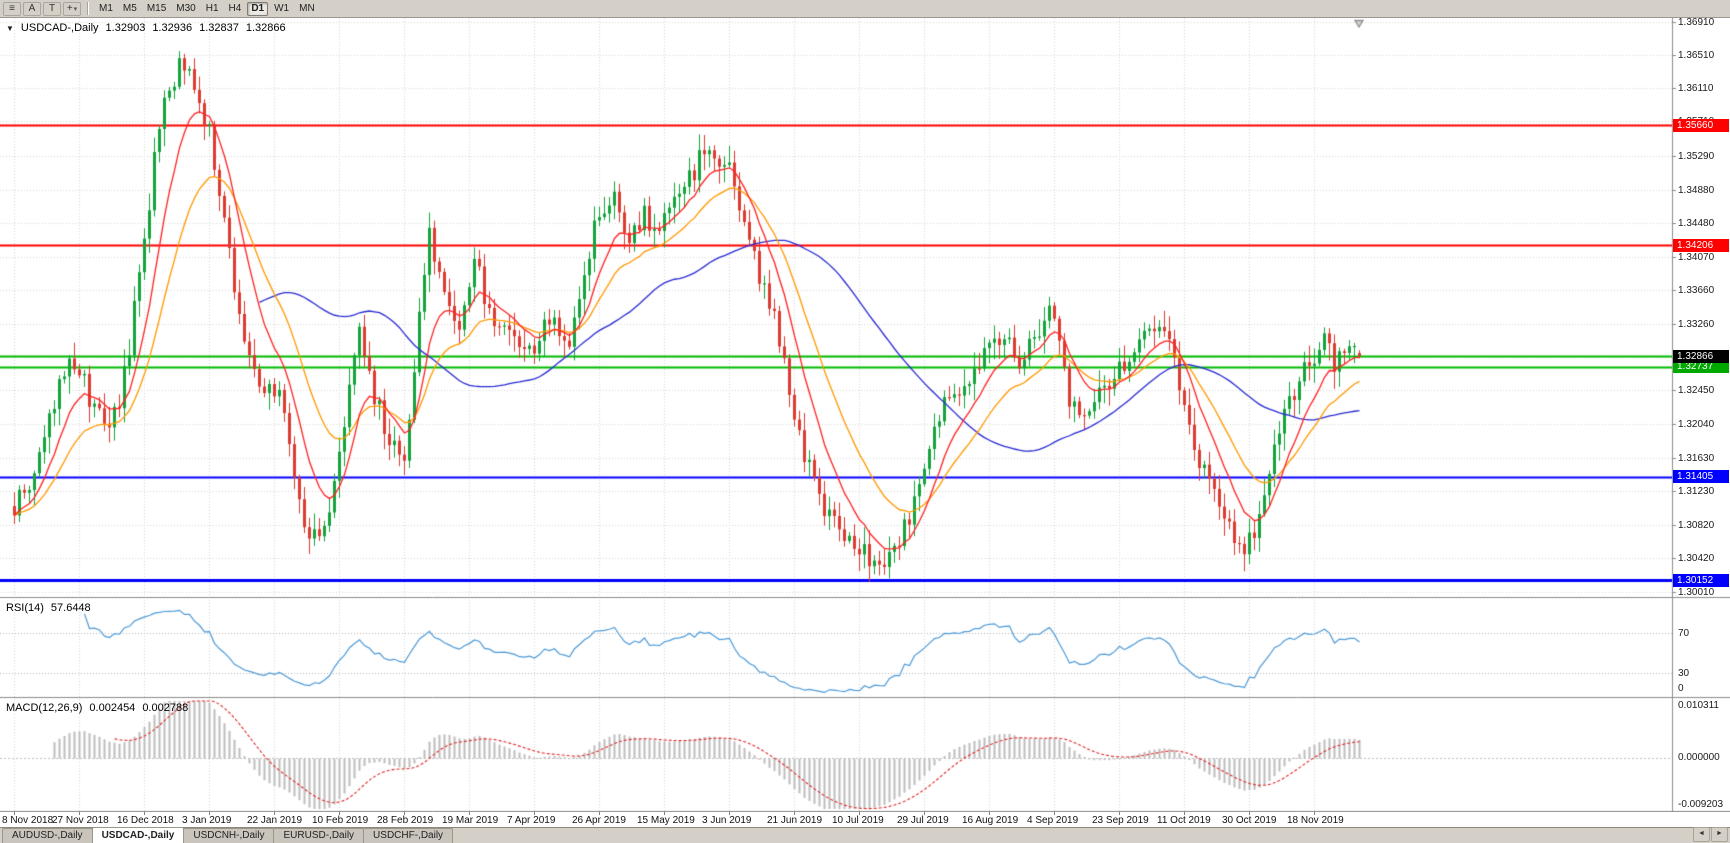 Image resolution: width=1730 pixels, height=843 pixels. I want to click on tabs-scroll-right-button: ►, so click(1719, 834).